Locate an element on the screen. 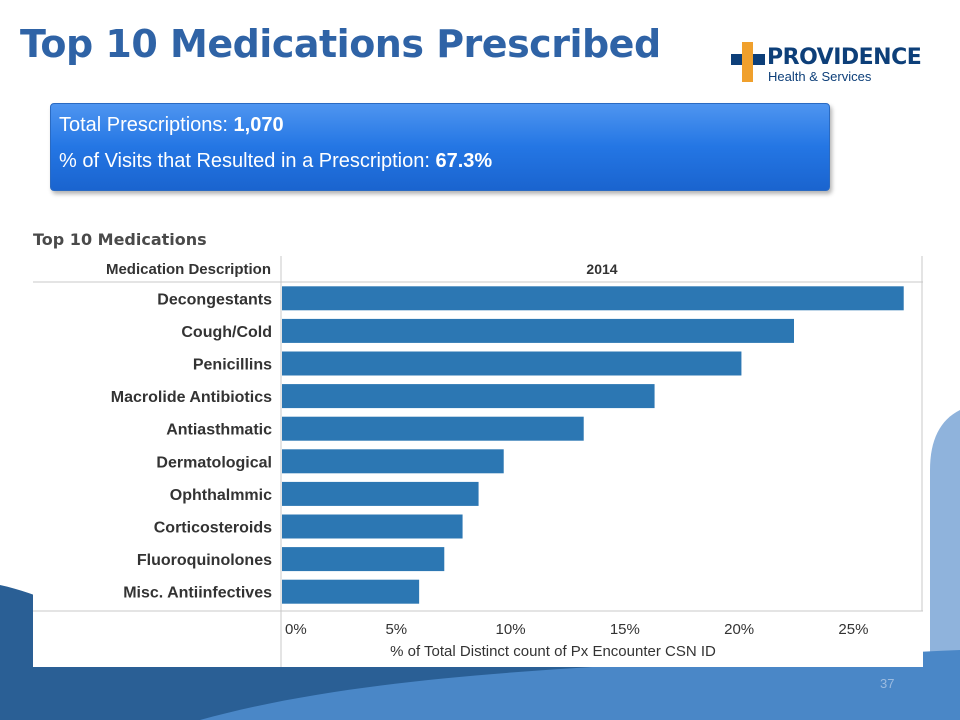 The width and height of the screenshot is (960, 720). logo-name: PROVIDENCE is located at coordinates (844, 57).